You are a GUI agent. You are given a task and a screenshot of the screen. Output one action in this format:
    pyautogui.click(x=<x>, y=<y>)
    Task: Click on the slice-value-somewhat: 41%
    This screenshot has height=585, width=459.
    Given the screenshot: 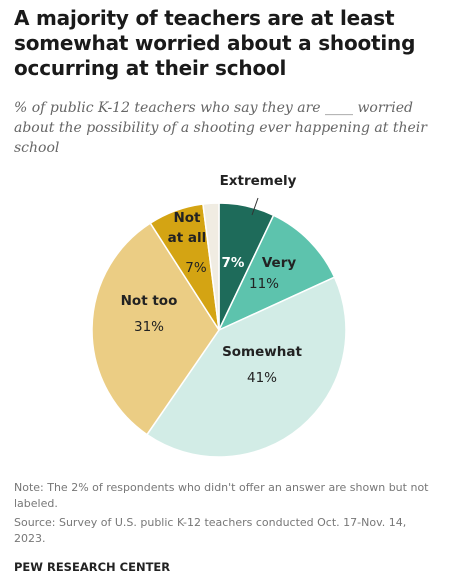 What is the action you would take?
    pyautogui.click(x=262, y=378)
    